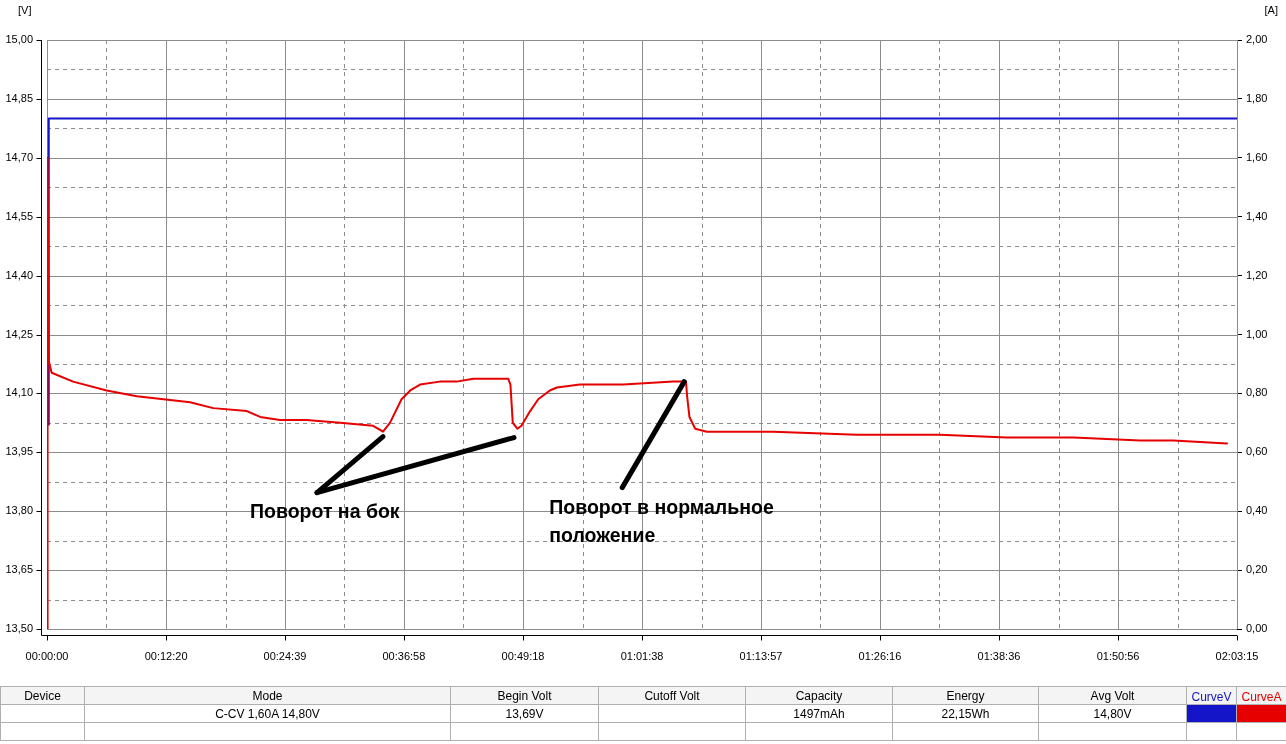  What do you see at coordinates (42, 695) in the screenshot?
I see `text: Device` at bounding box center [42, 695].